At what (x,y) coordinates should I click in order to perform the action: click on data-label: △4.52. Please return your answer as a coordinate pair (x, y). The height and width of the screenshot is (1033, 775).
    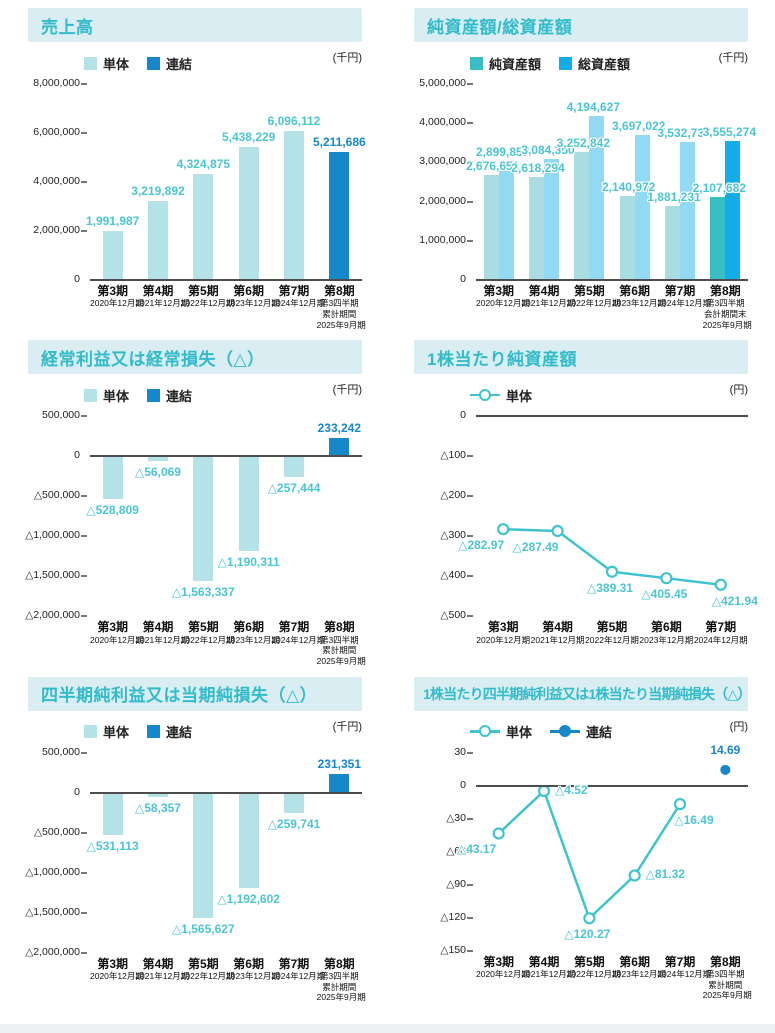
    Looking at the image, I should click on (571, 789).